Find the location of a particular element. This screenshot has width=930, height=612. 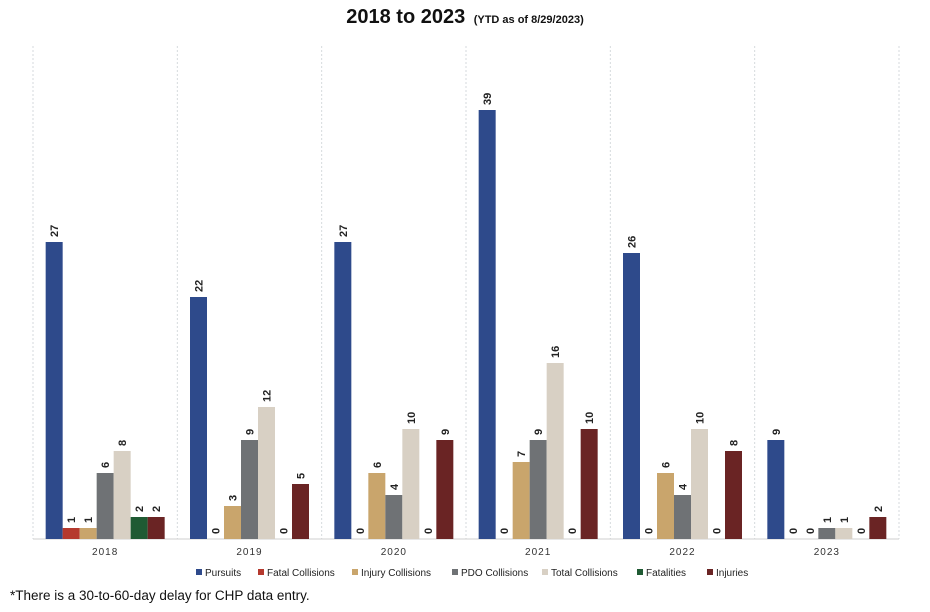

bar-pursuits-2020 is located at coordinates (343, 390).